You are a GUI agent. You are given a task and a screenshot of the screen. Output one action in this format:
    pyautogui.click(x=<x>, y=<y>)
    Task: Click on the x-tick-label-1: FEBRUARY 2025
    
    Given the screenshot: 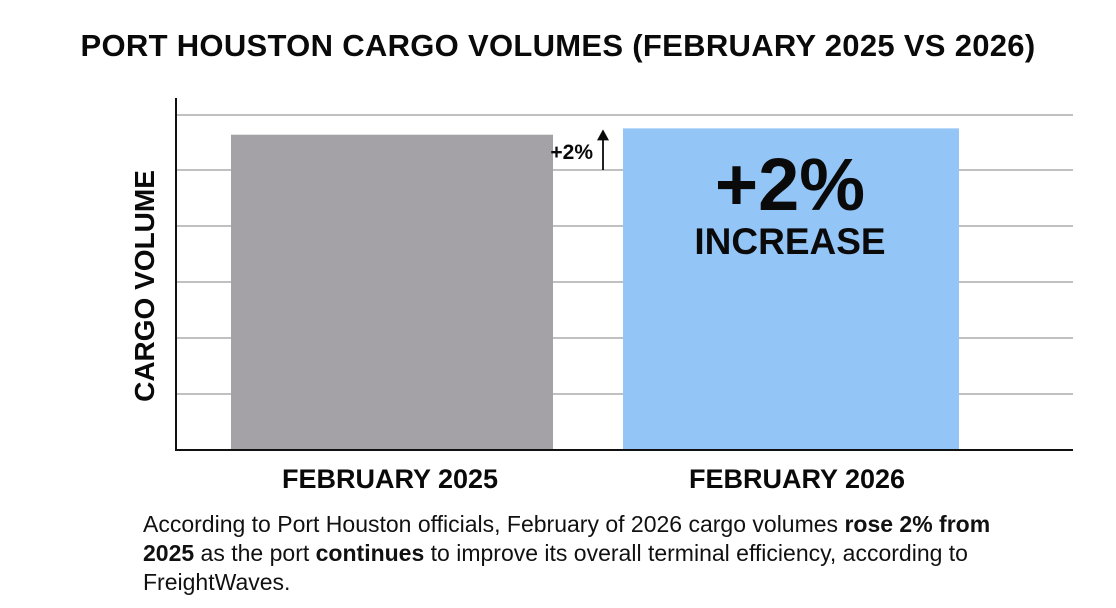 What is the action you would take?
    pyautogui.click(x=390, y=479)
    